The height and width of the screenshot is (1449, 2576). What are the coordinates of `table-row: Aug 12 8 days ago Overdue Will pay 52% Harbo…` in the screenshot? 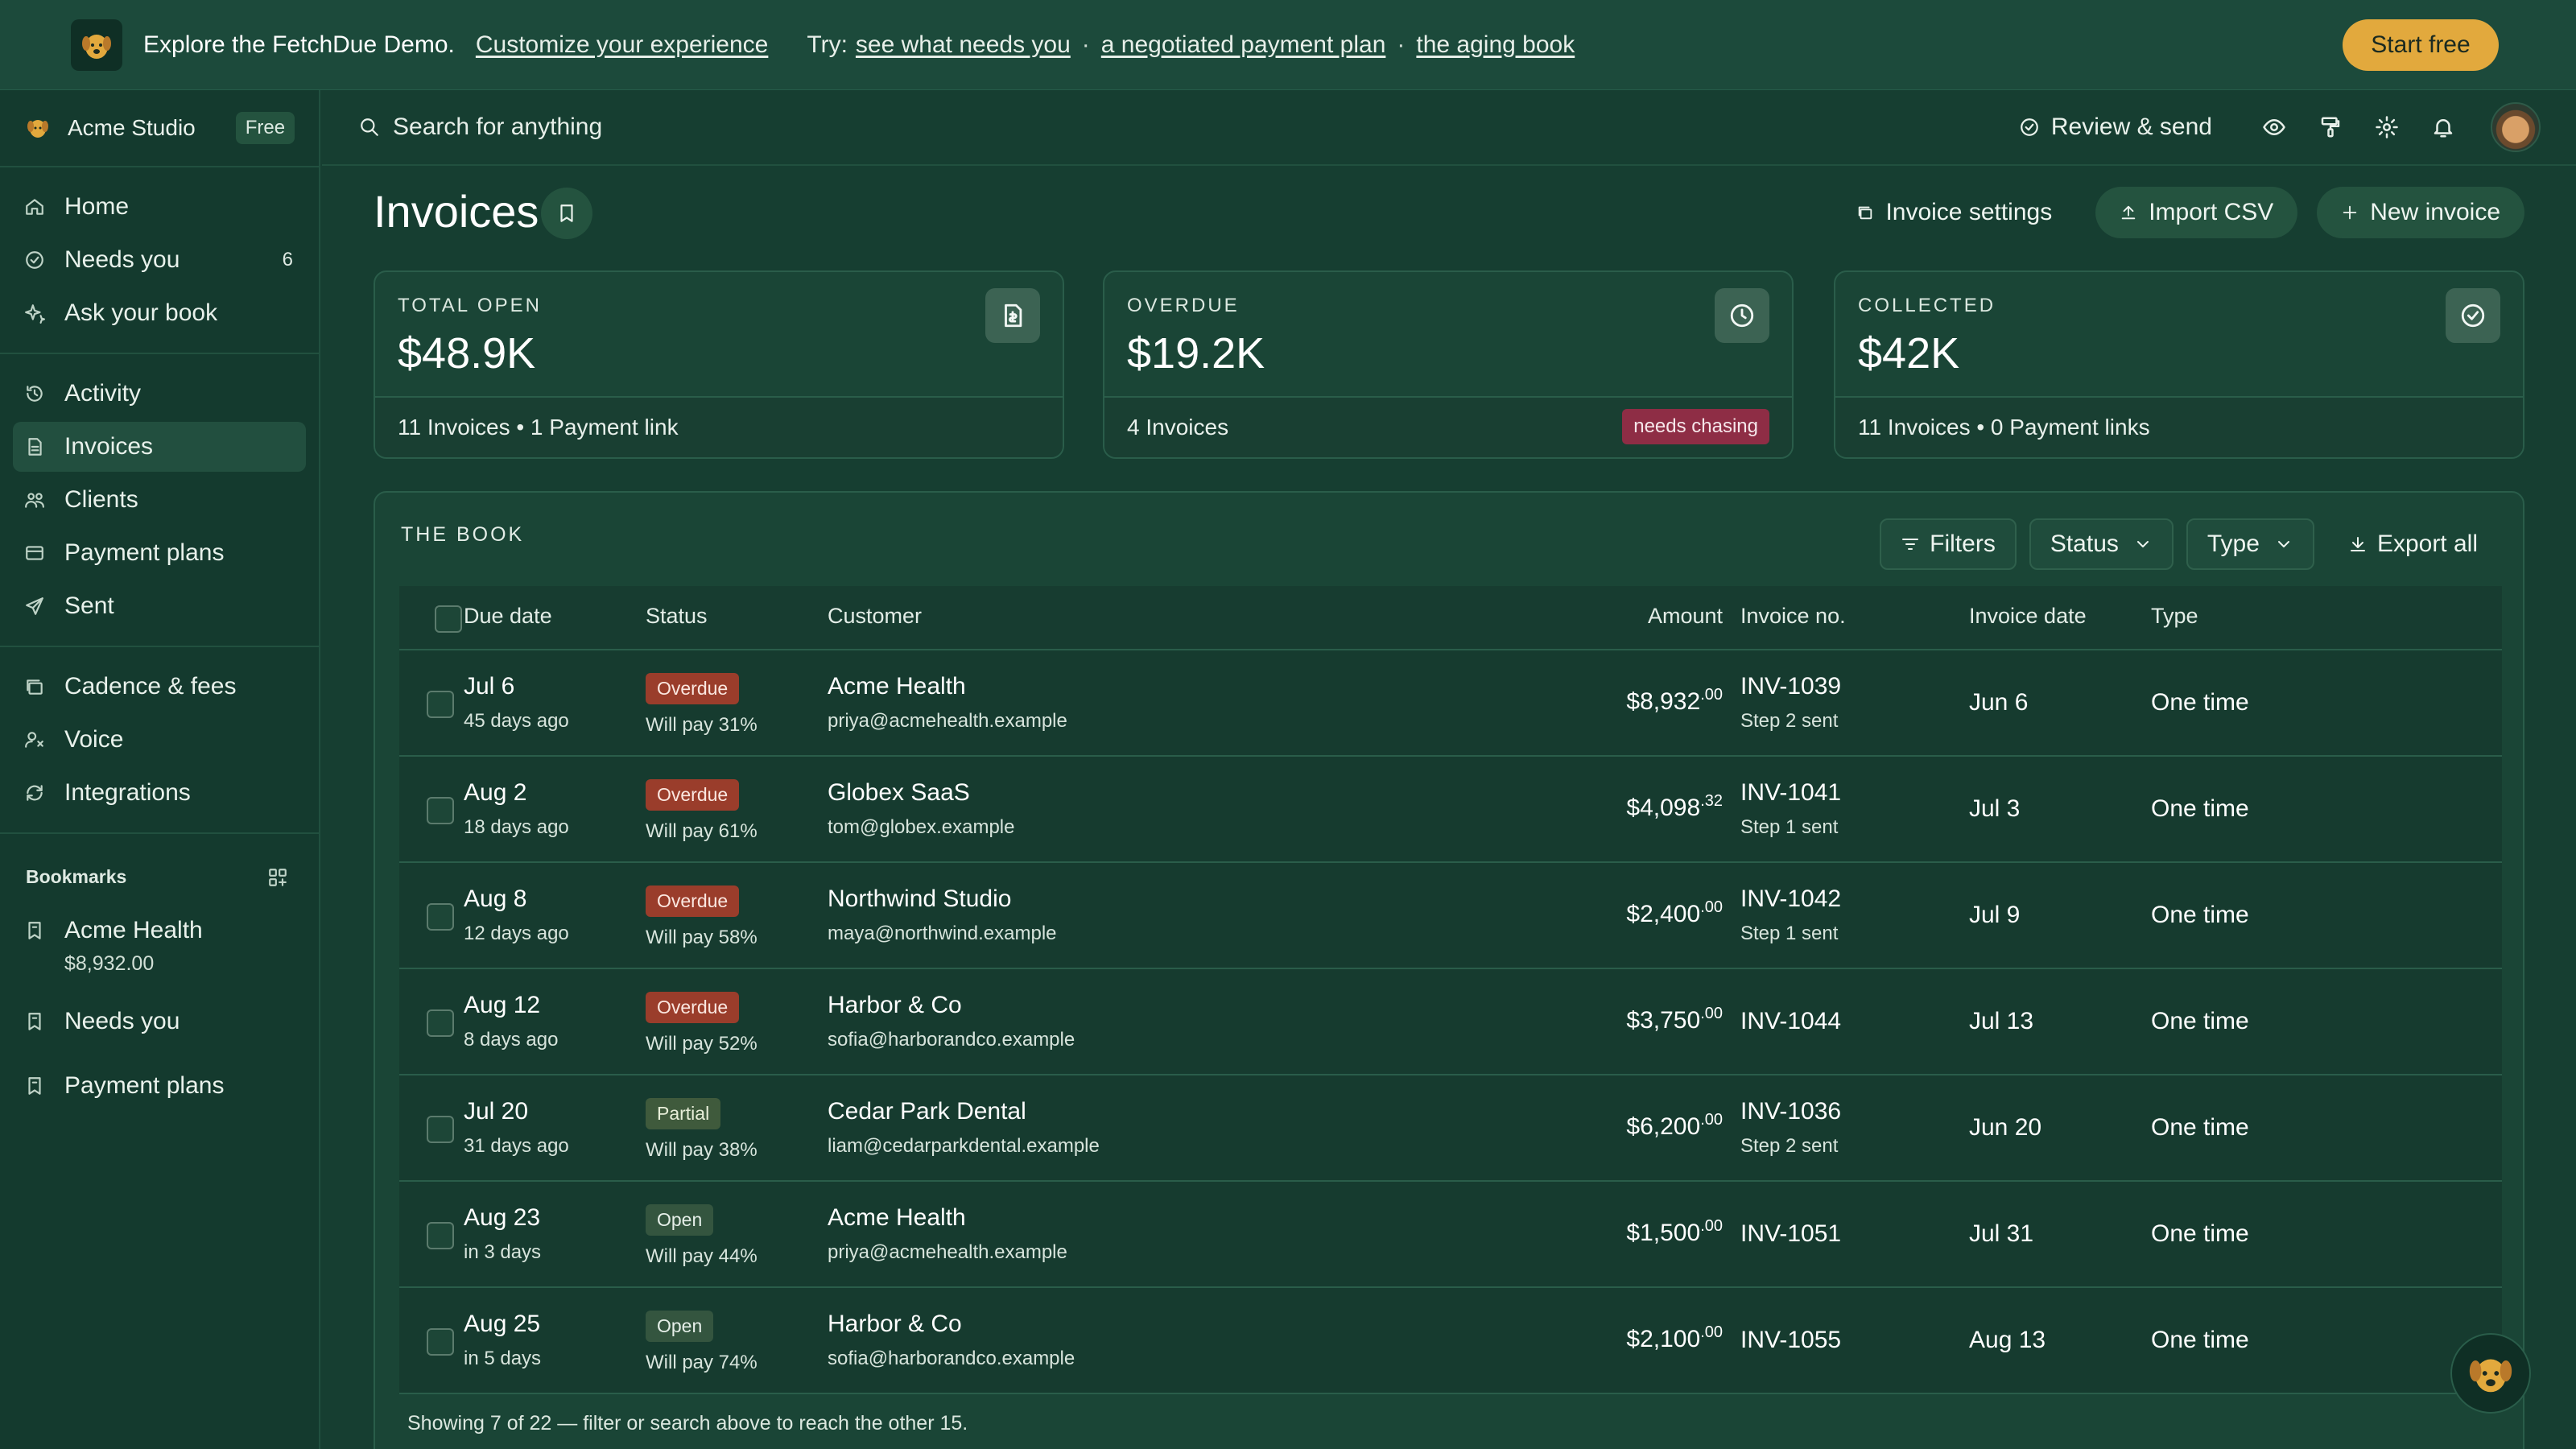 It's located at (1450, 1022).